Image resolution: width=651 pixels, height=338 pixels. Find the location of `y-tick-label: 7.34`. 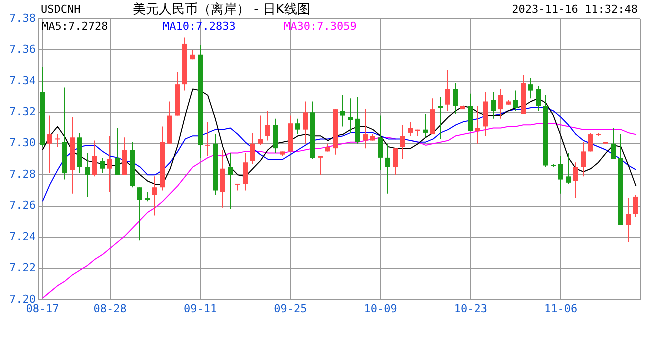

y-tick-label: 7.34 is located at coordinates (23, 81).